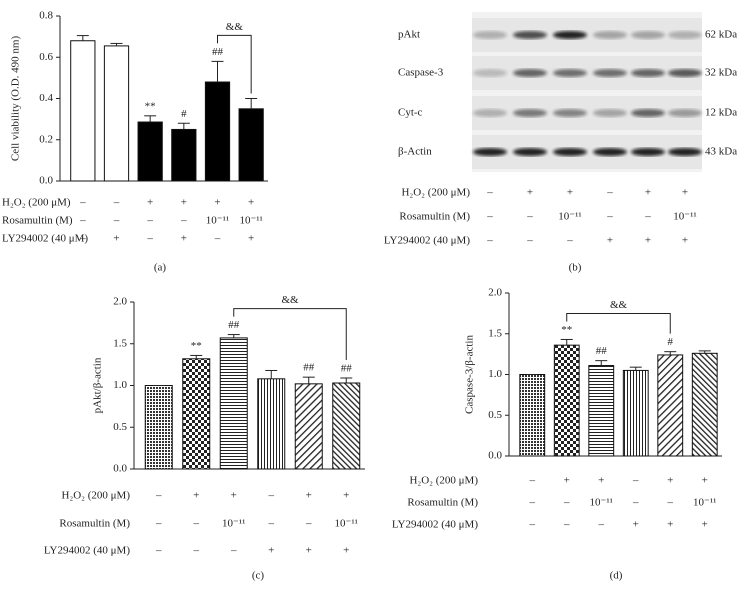 The height and width of the screenshot is (601, 750). Describe the element at coordinates (258, 576) in the screenshot. I see `panel-label: (c)` at that location.